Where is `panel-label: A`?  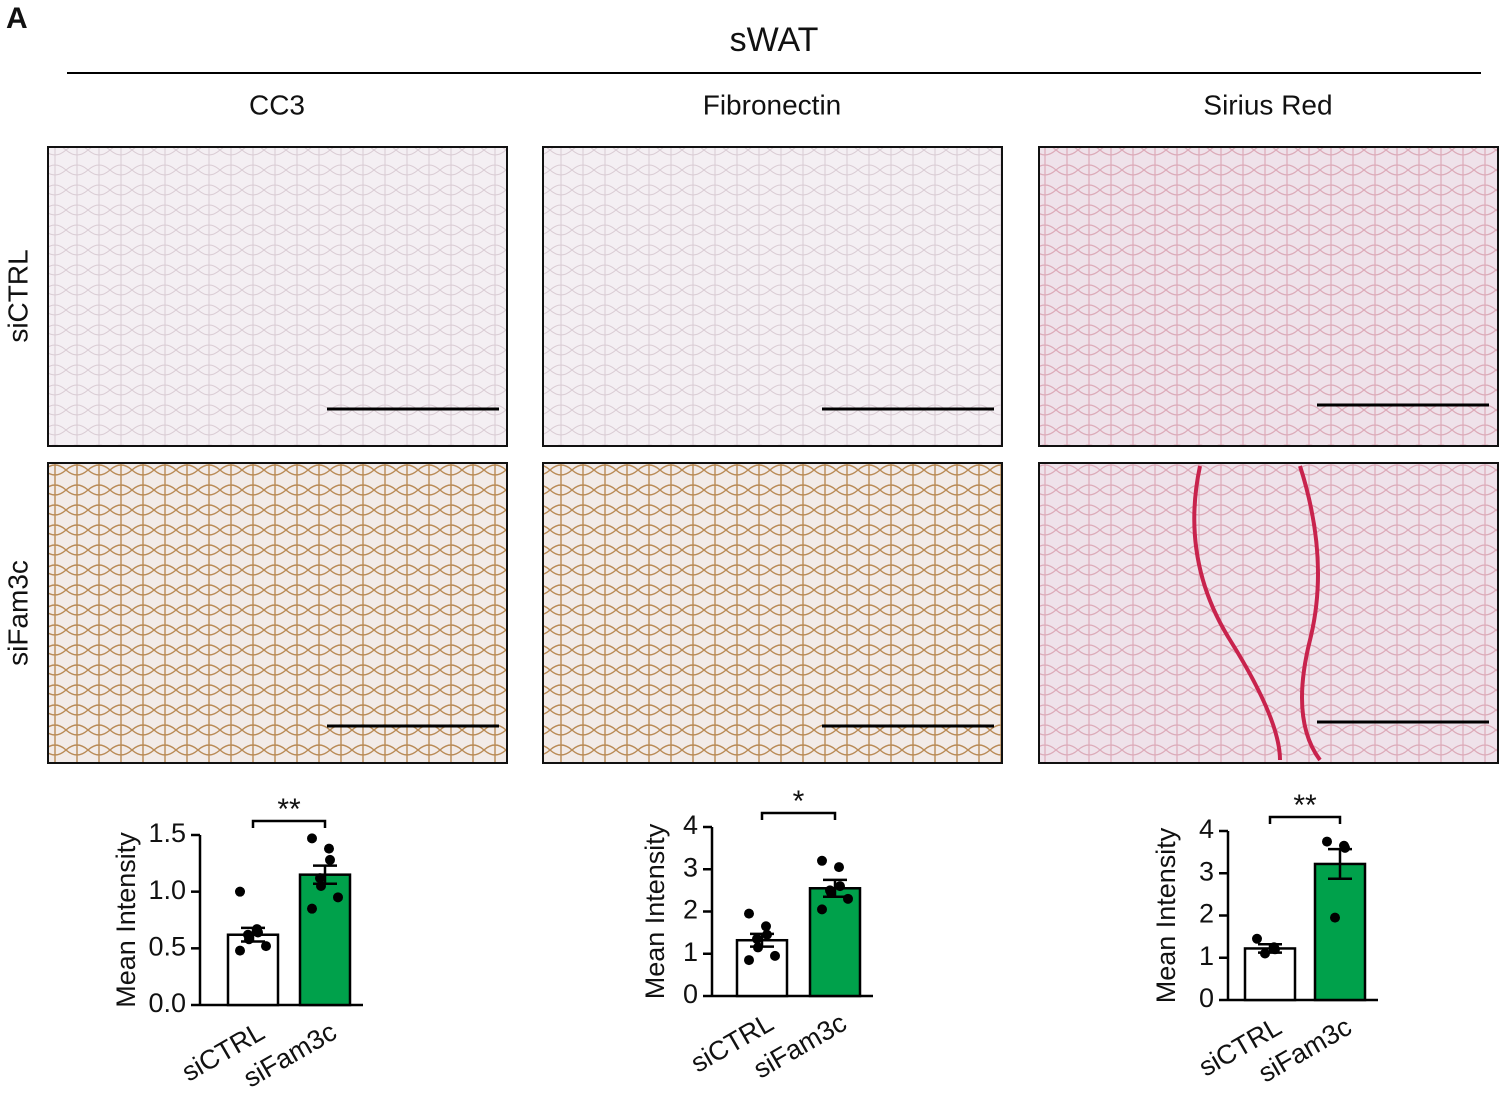
panel-label: A is located at coordinates (17, 18).